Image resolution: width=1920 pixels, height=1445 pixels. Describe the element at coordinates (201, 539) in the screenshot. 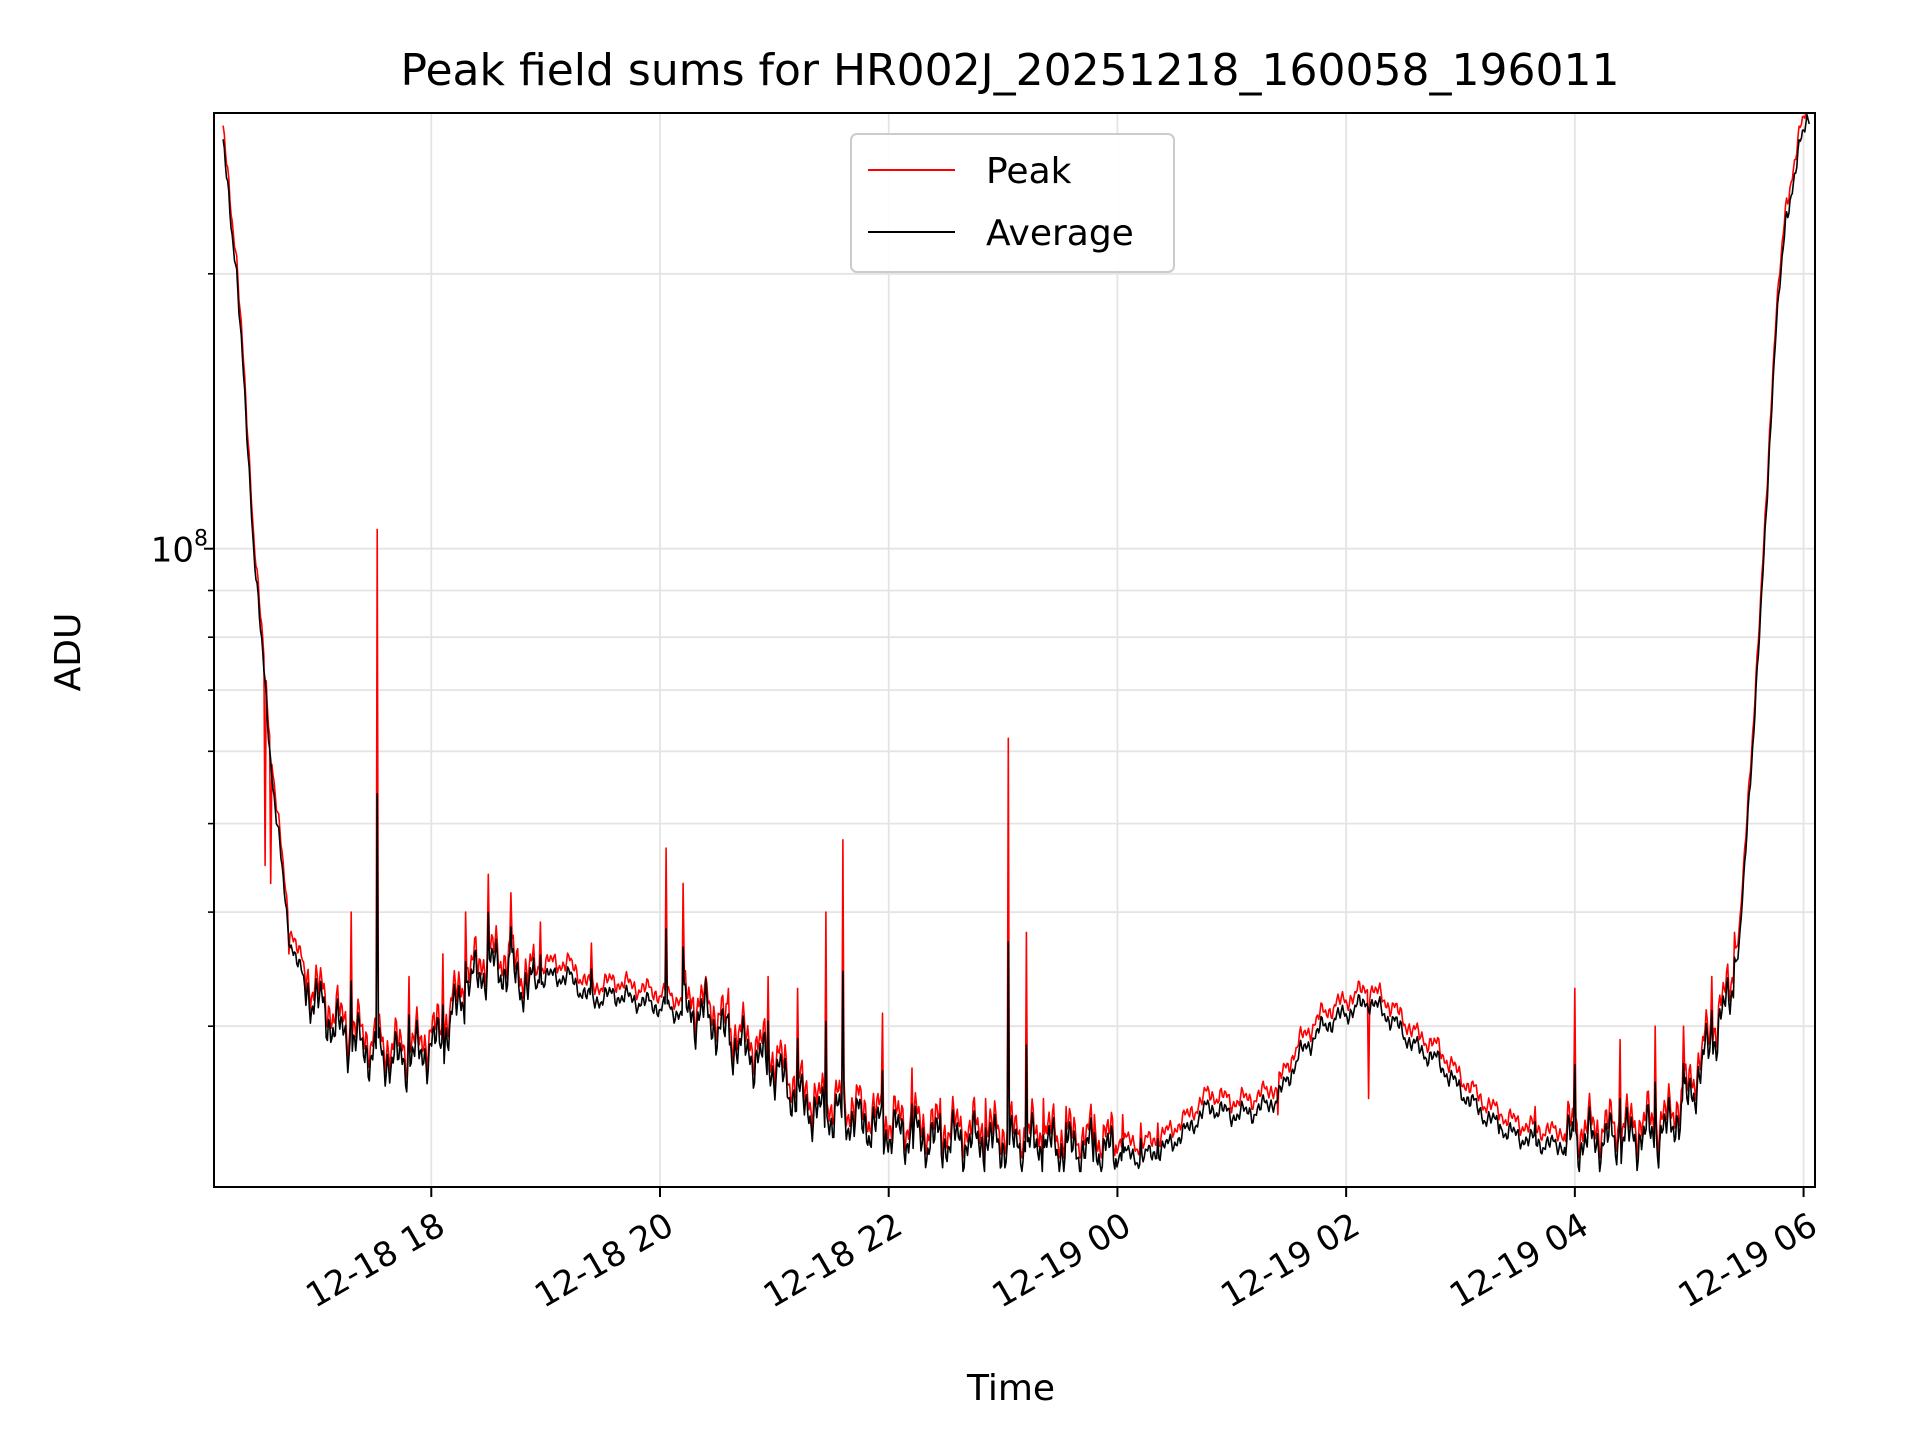

I see `y-tick-exponent: 8` at that location.